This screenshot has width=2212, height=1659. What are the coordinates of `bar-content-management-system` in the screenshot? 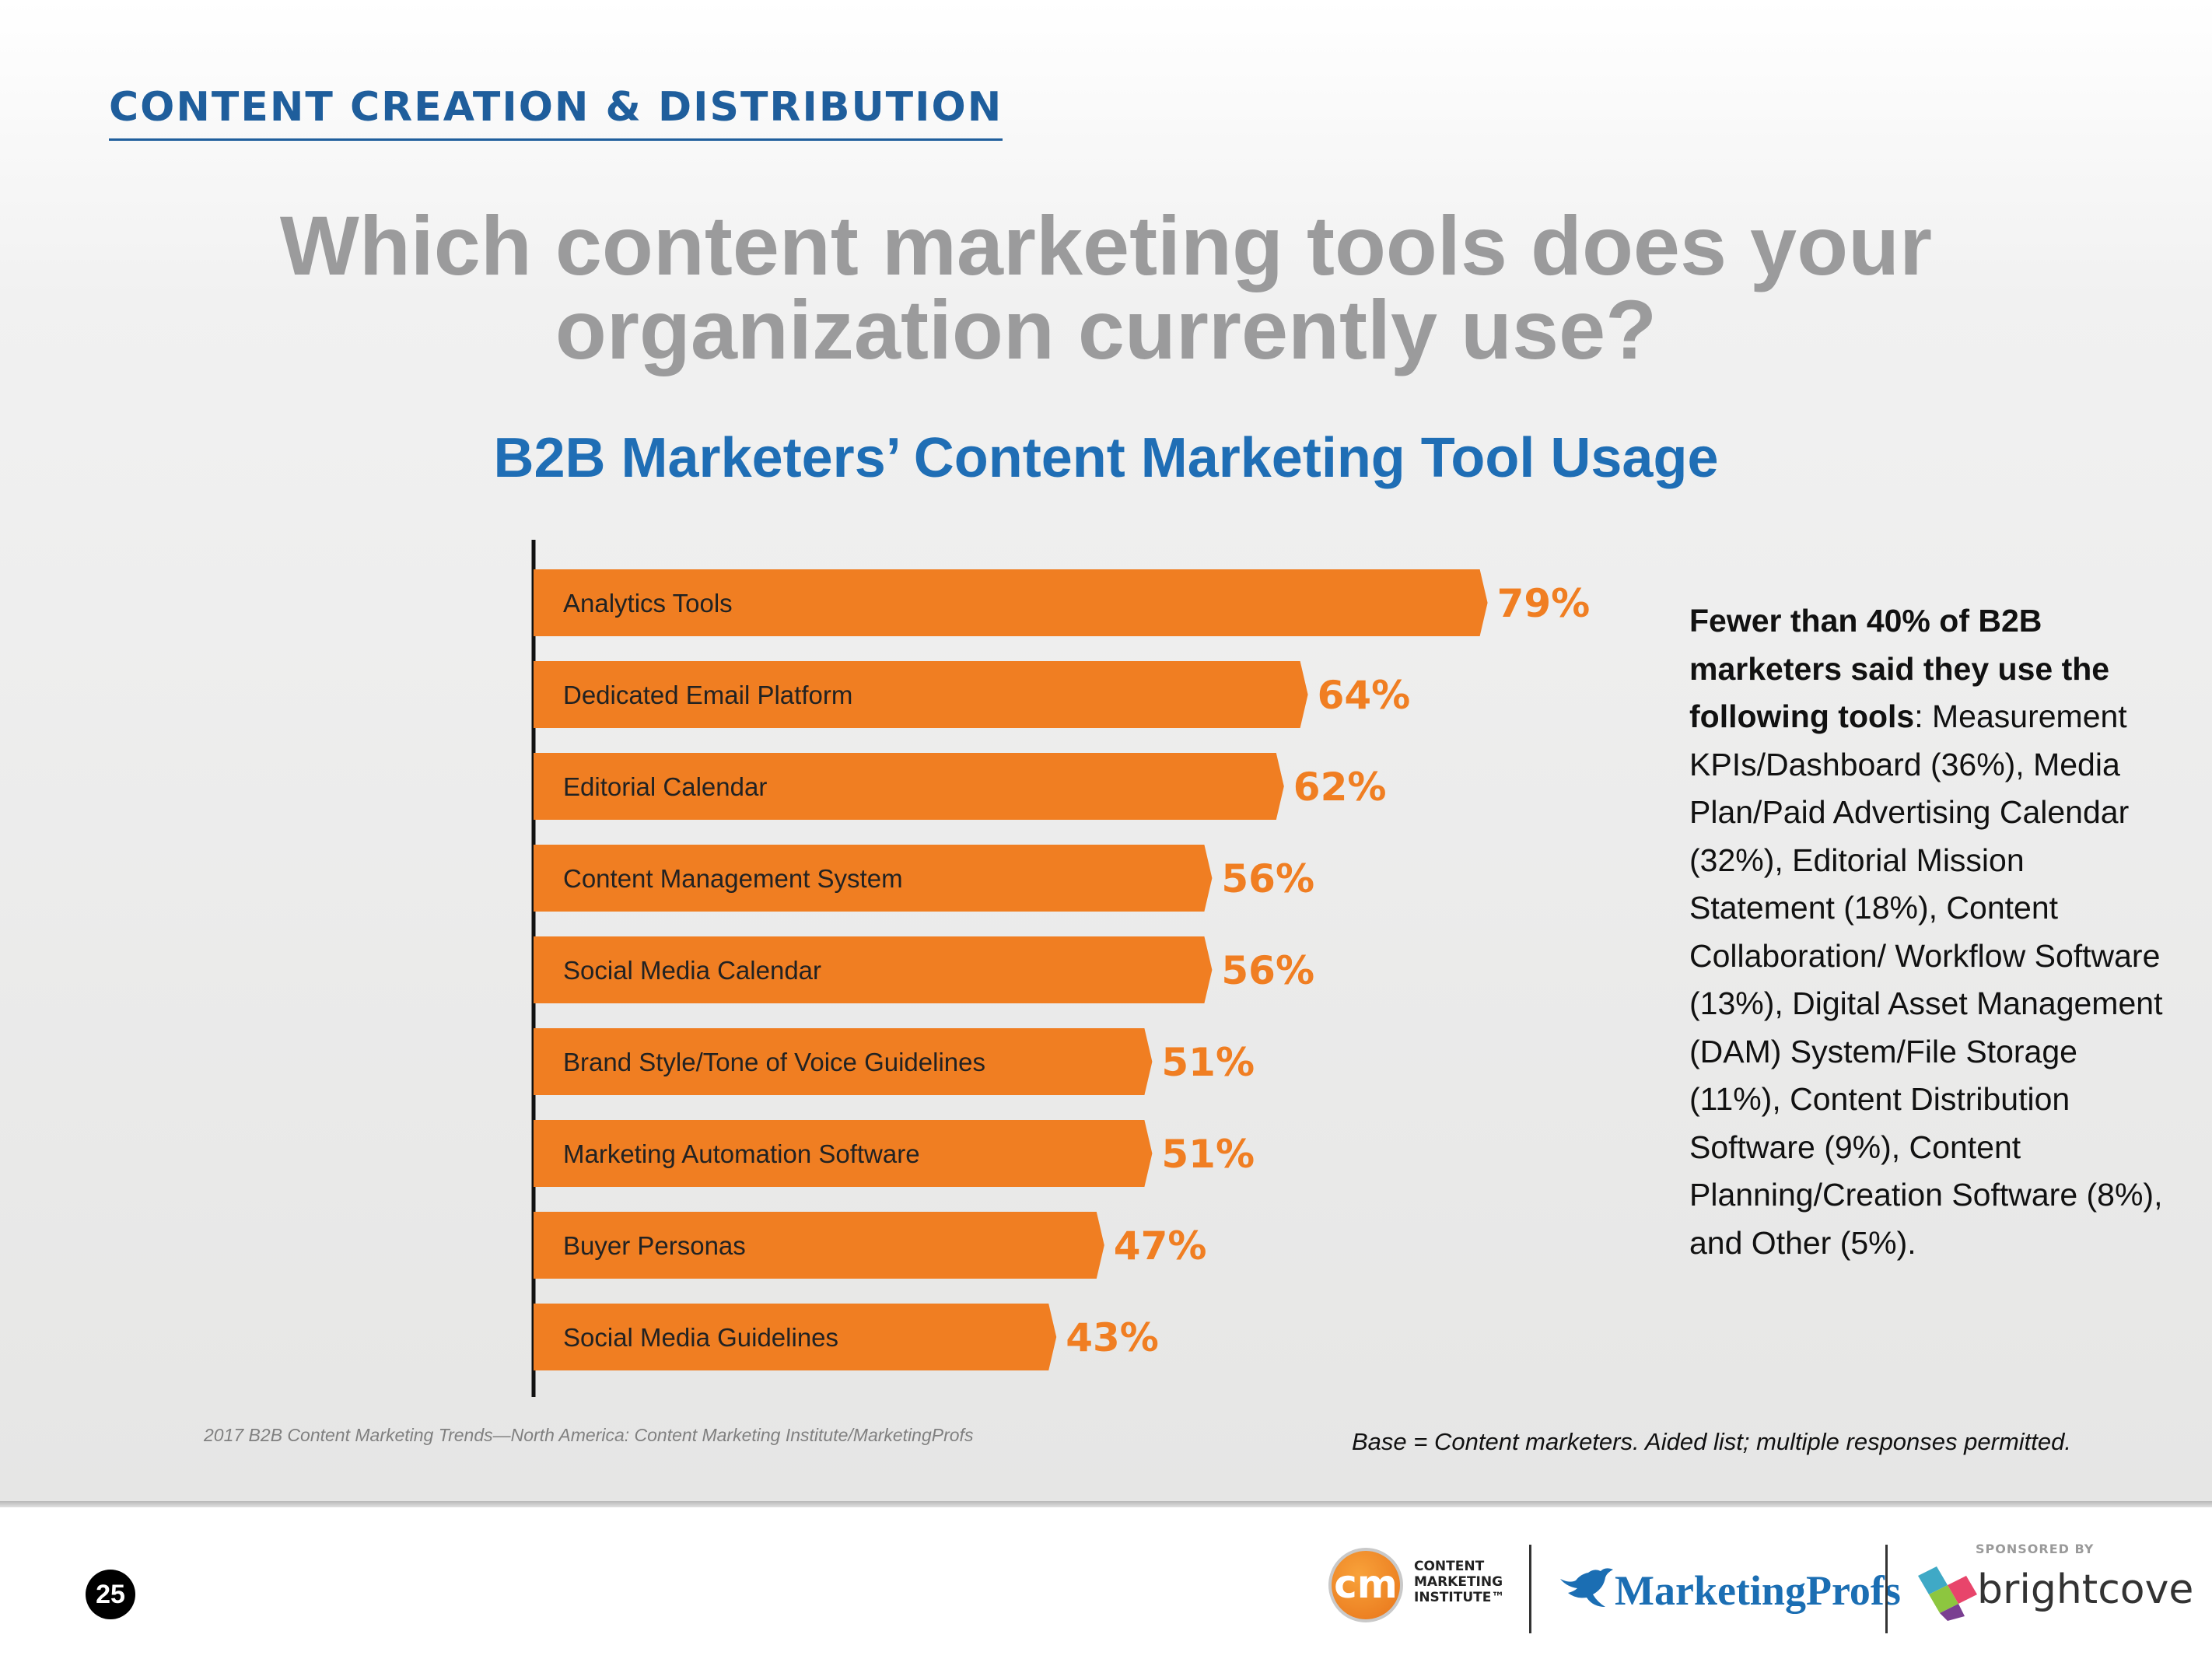 It's located at (874, 878).